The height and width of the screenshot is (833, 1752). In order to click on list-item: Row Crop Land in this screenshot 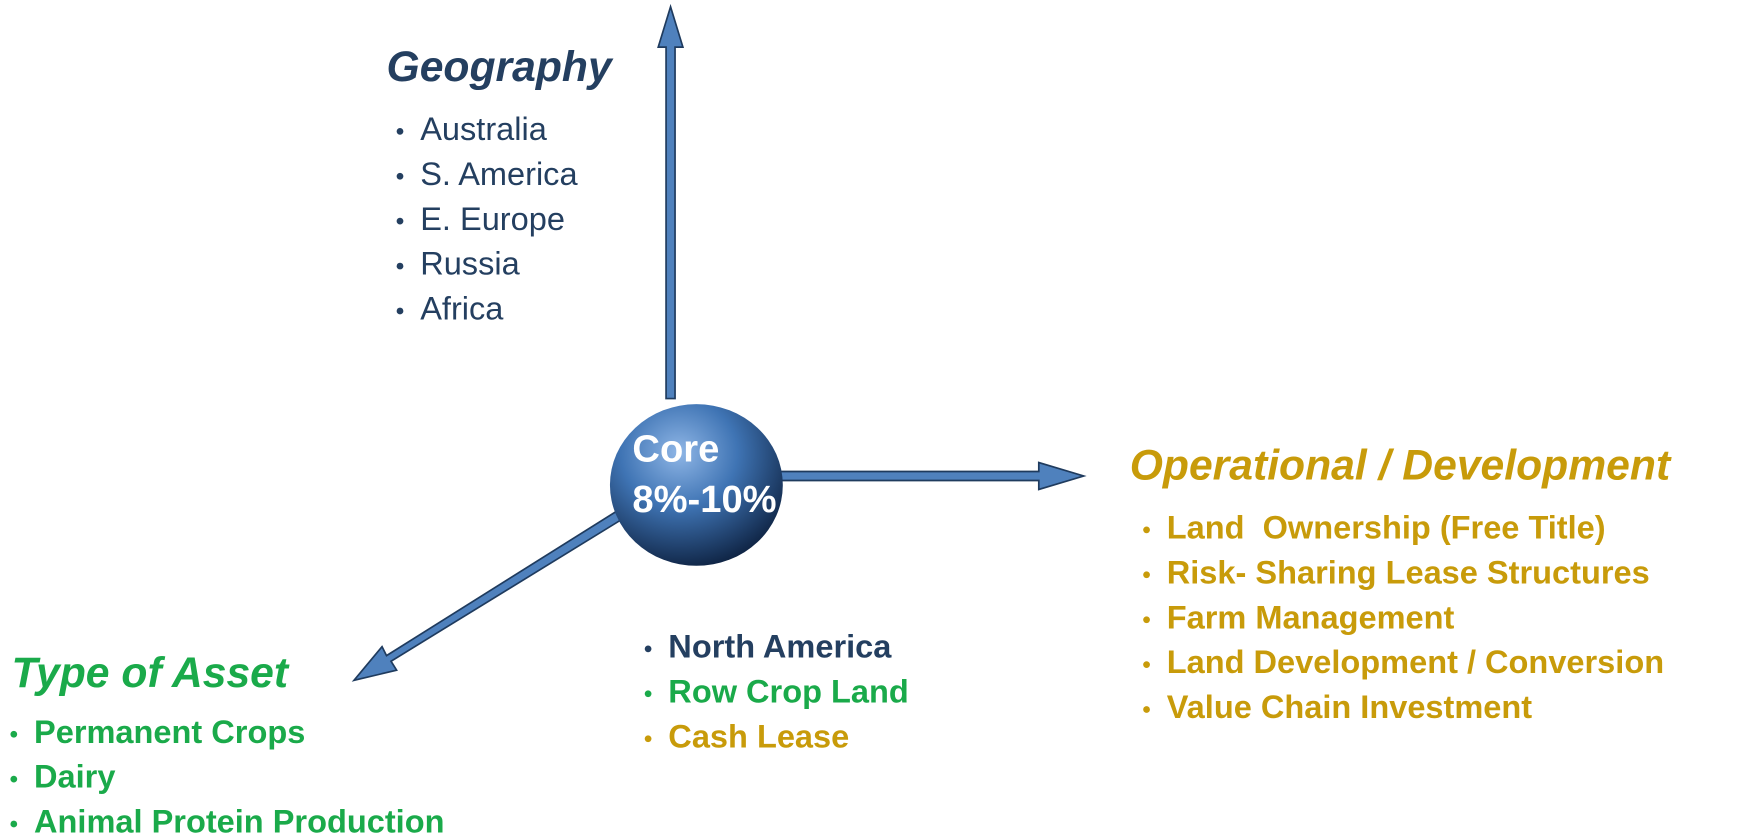, I will do `click(788, 691)`.